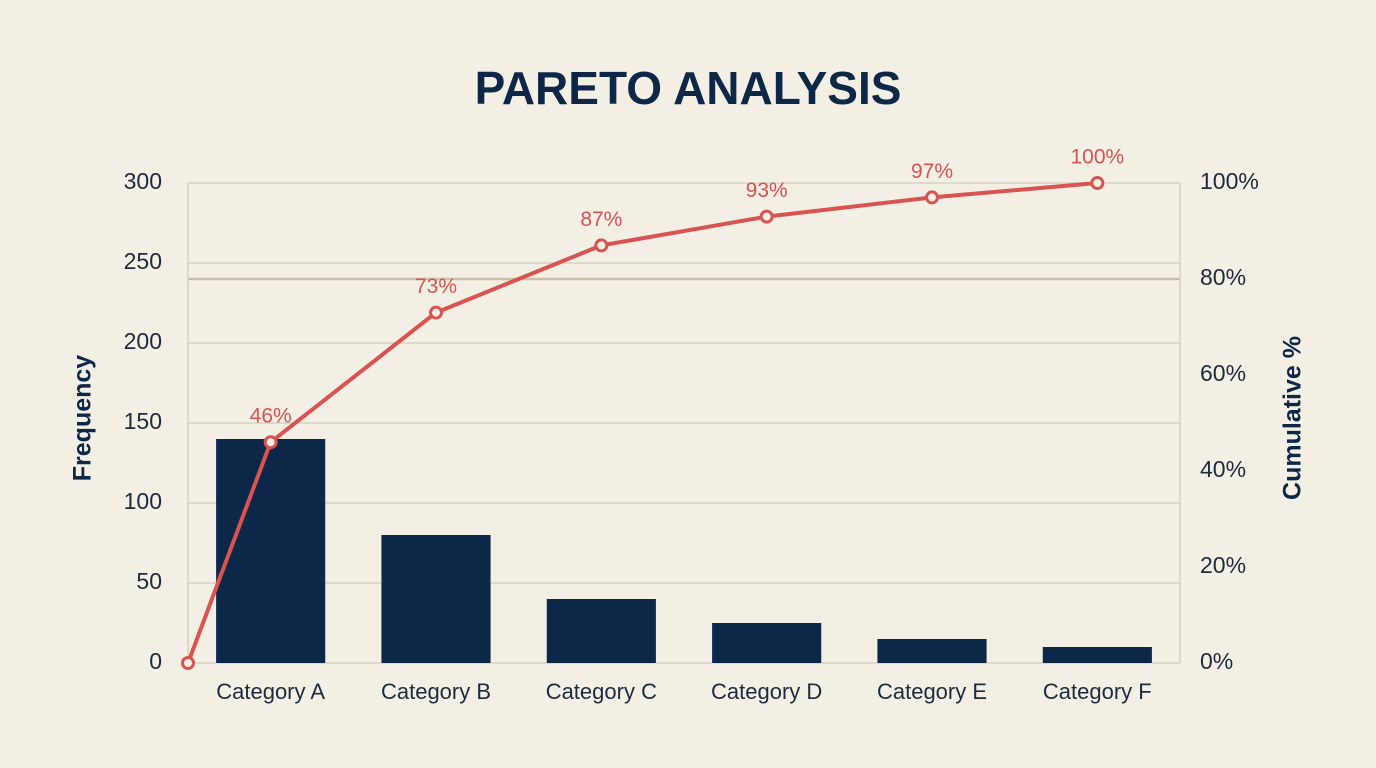 Image resolution: width=1376 pixels, height=768 pixels. What do you see at coordinates (1097, 691) in the screenshot?
I see `x-tick-label: Category F` at bounding box center [1097, 691].